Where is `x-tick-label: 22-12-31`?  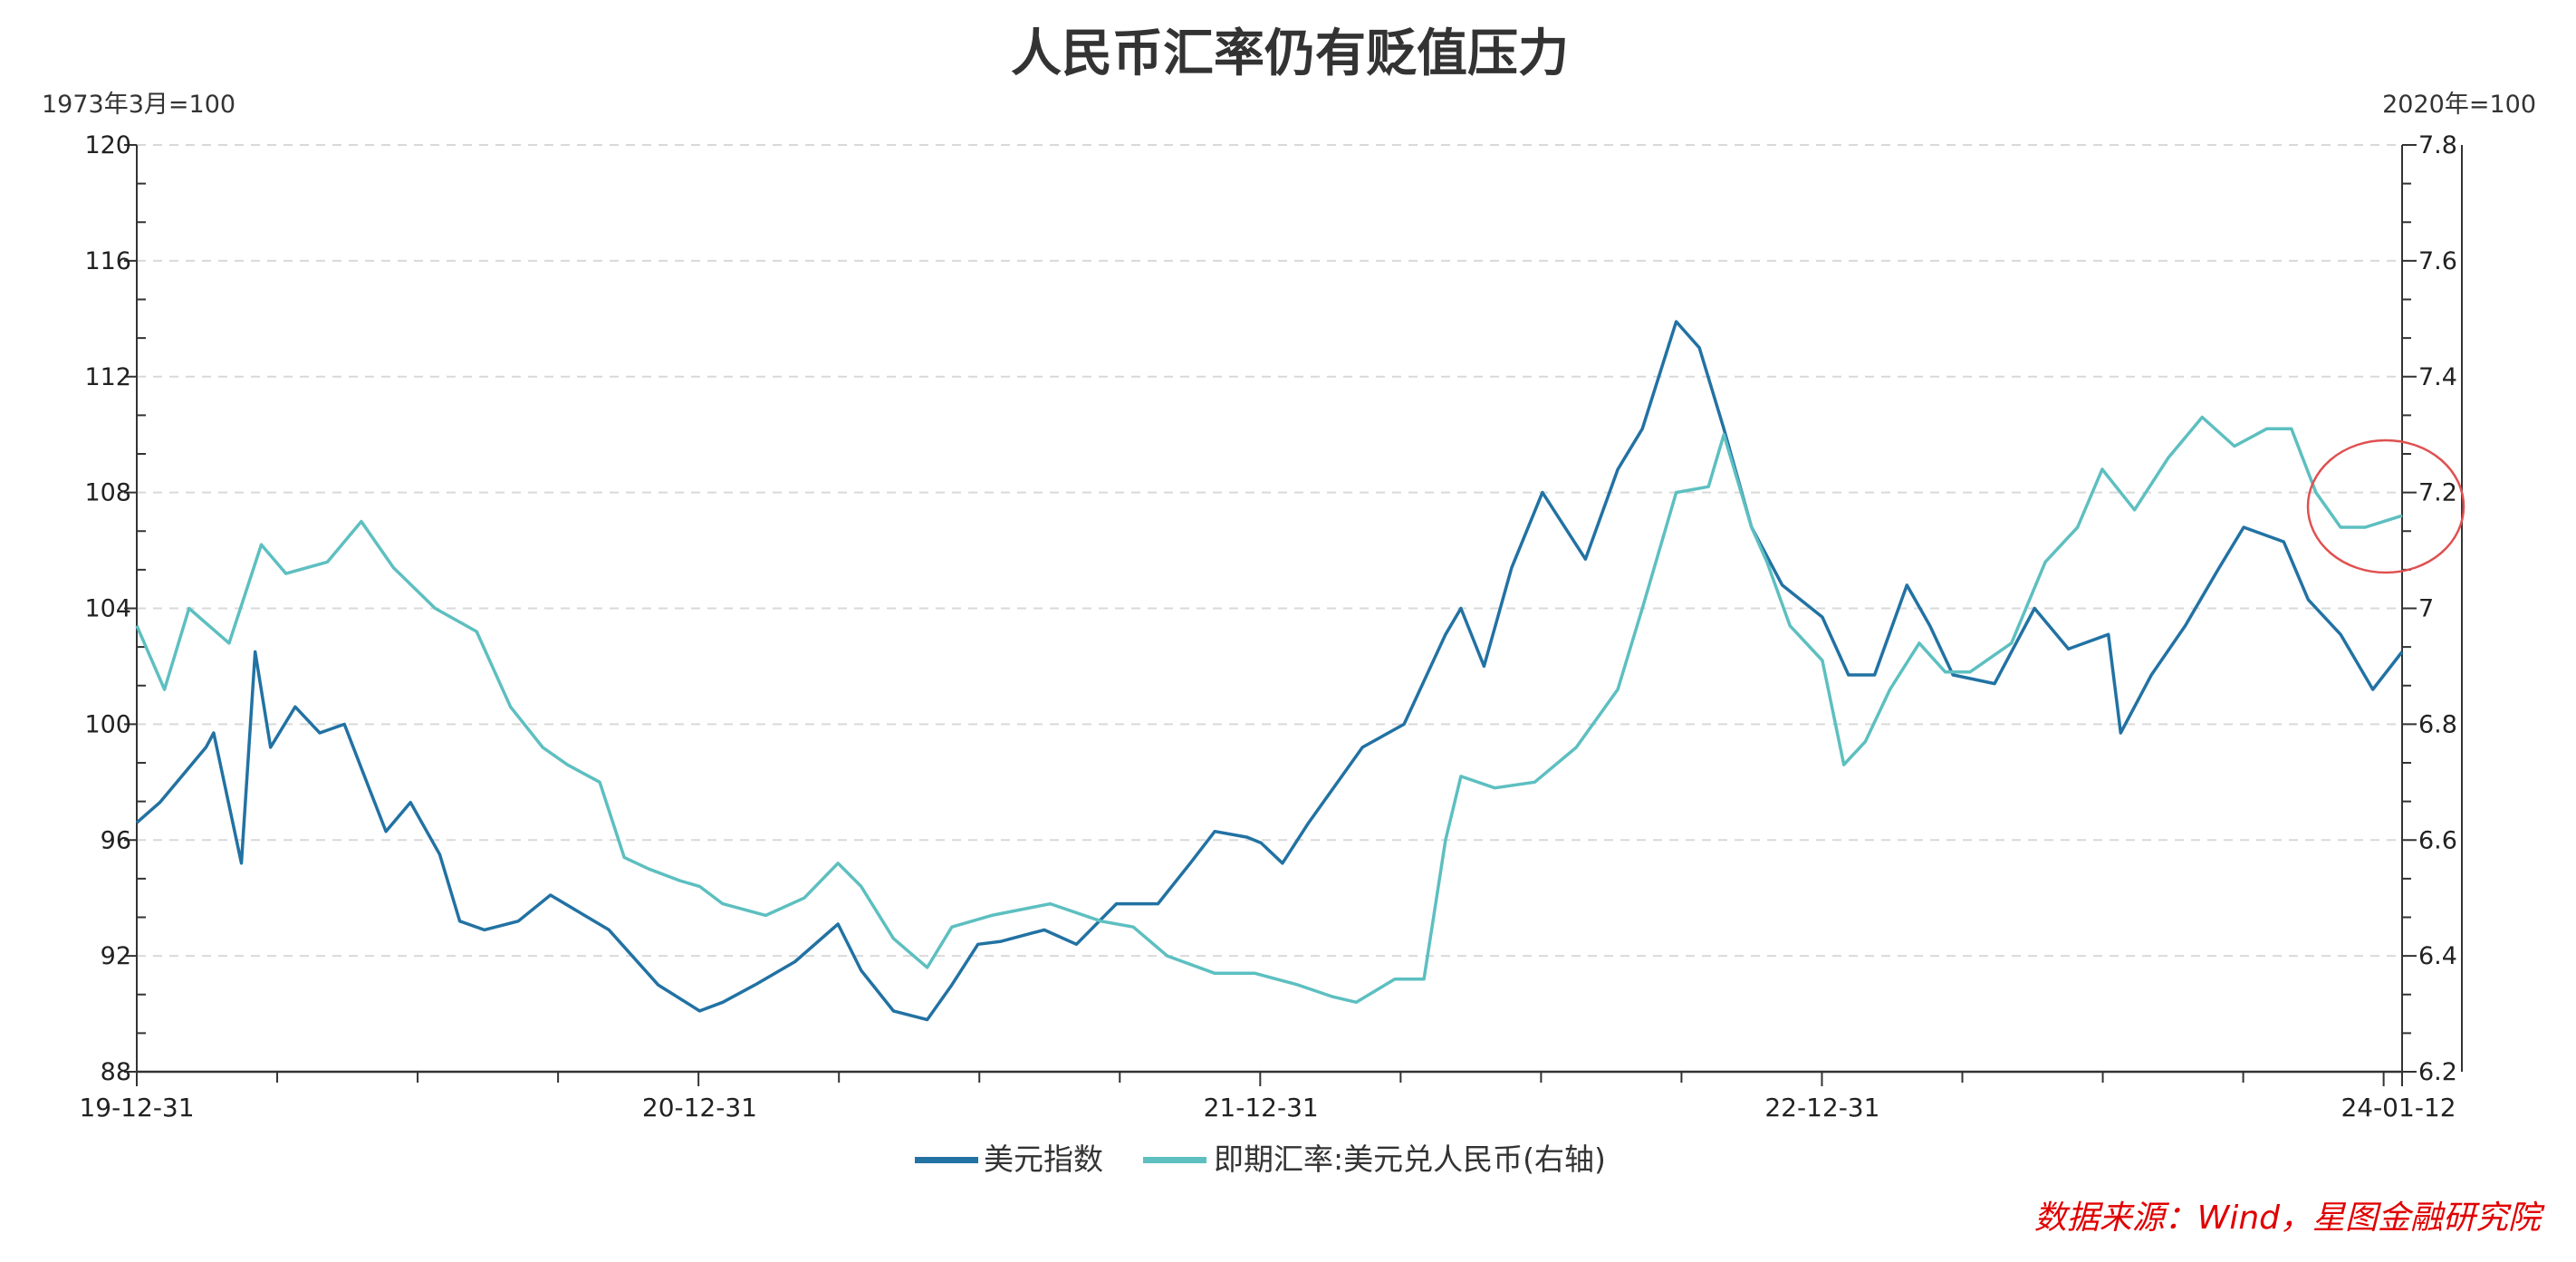
x-tick-label: 22-12-31 is located at coordinates (1821, 1107).